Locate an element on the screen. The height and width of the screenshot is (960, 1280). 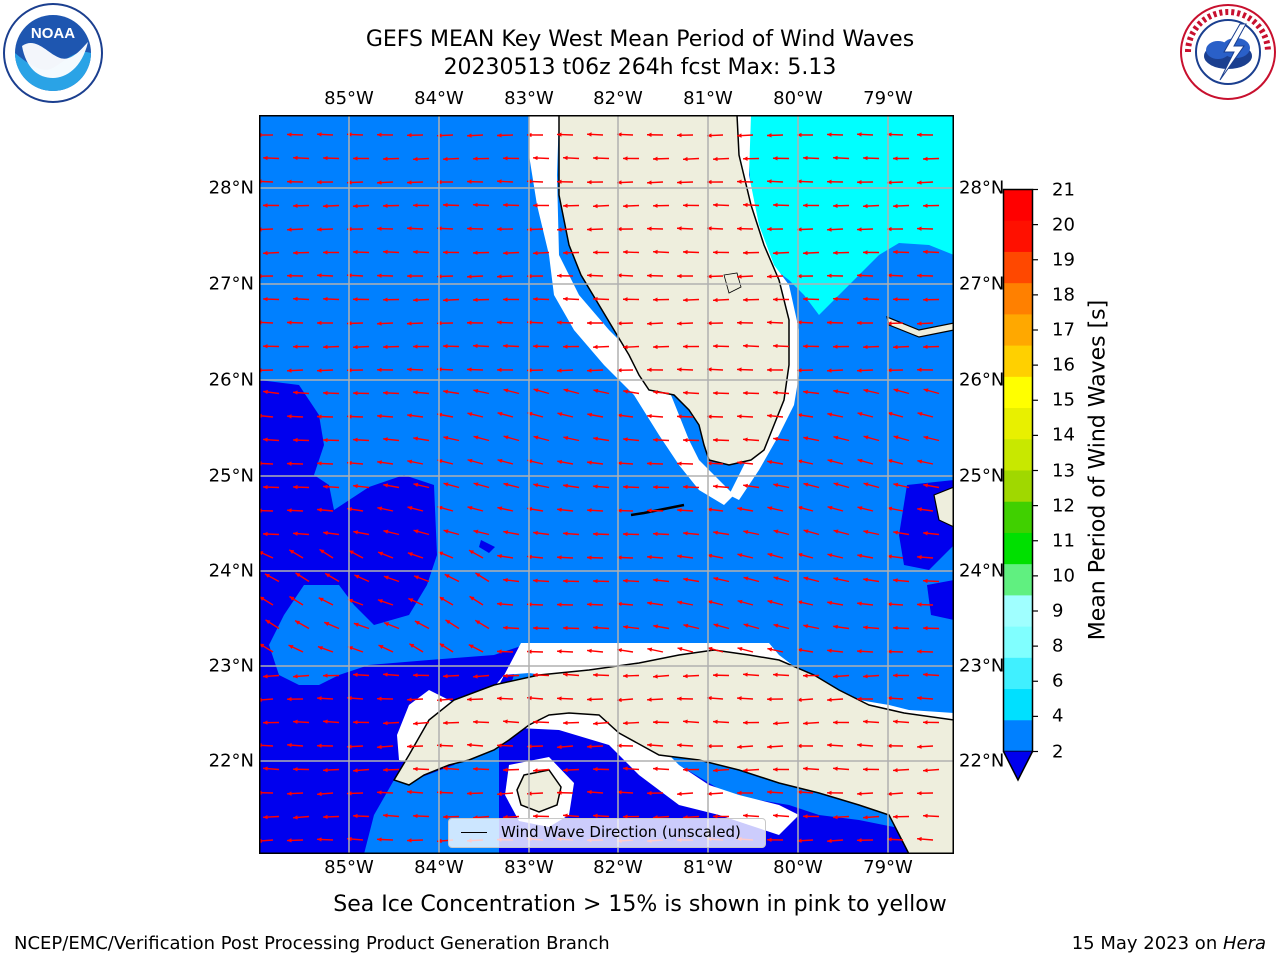
colorbar-tick-label: 6 is located at coordinates (1058, 681).